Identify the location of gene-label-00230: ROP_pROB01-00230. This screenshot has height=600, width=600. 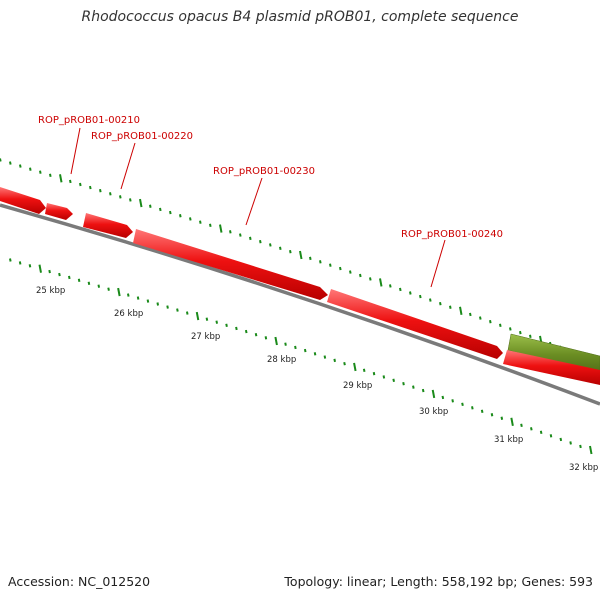
(264, 171).